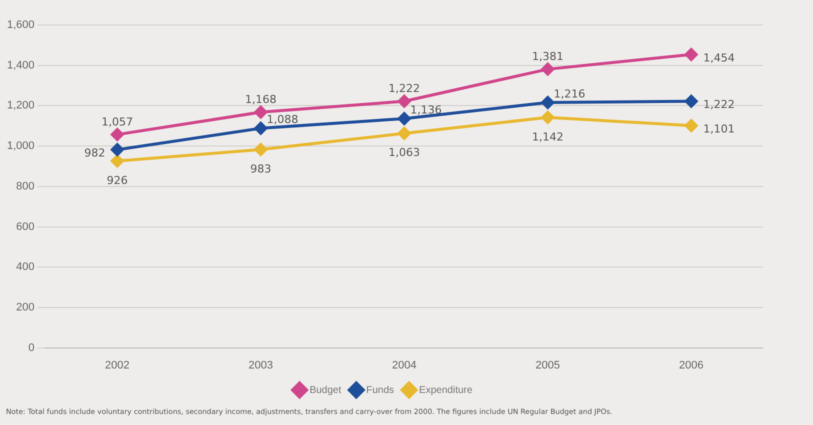 Image resolution: width=813 pixels, height=425 pixels. What do you see at coordinates (95, 153) in the screenshot?
I see `data-label: 982` at bounding box center [95, 153].